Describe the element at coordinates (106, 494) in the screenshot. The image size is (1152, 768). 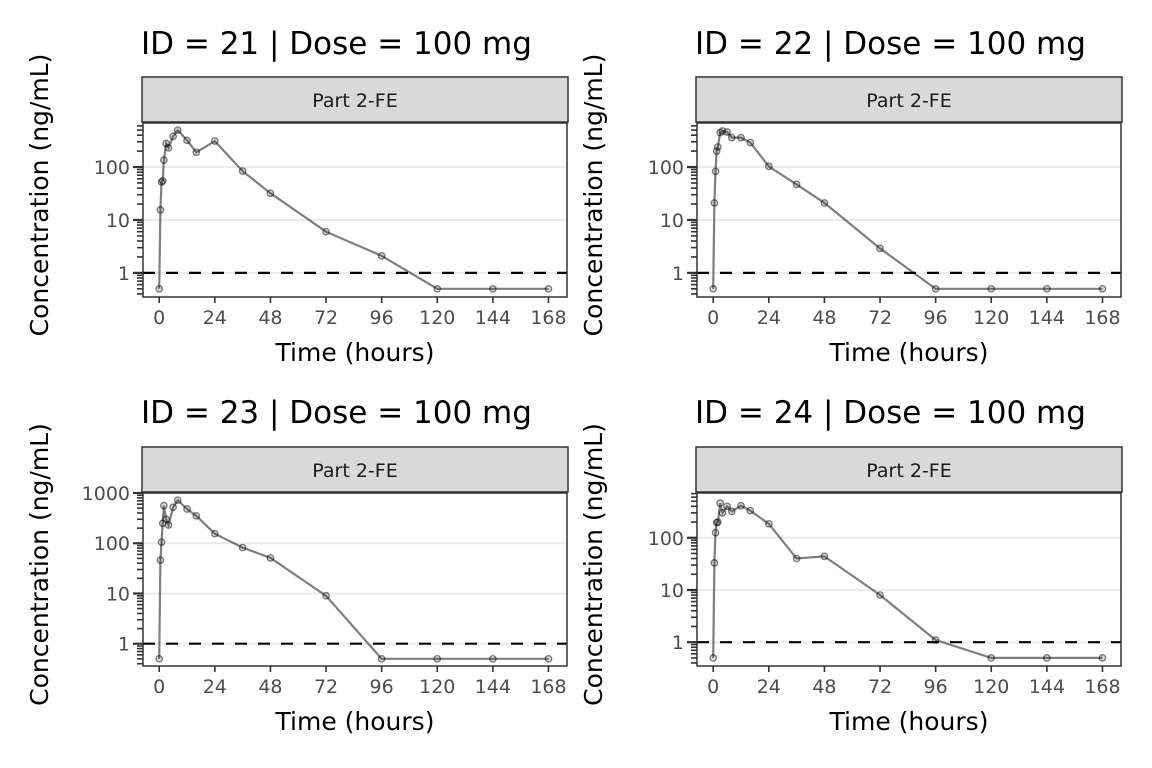
I see `y-tick-label: 1000` at that location.